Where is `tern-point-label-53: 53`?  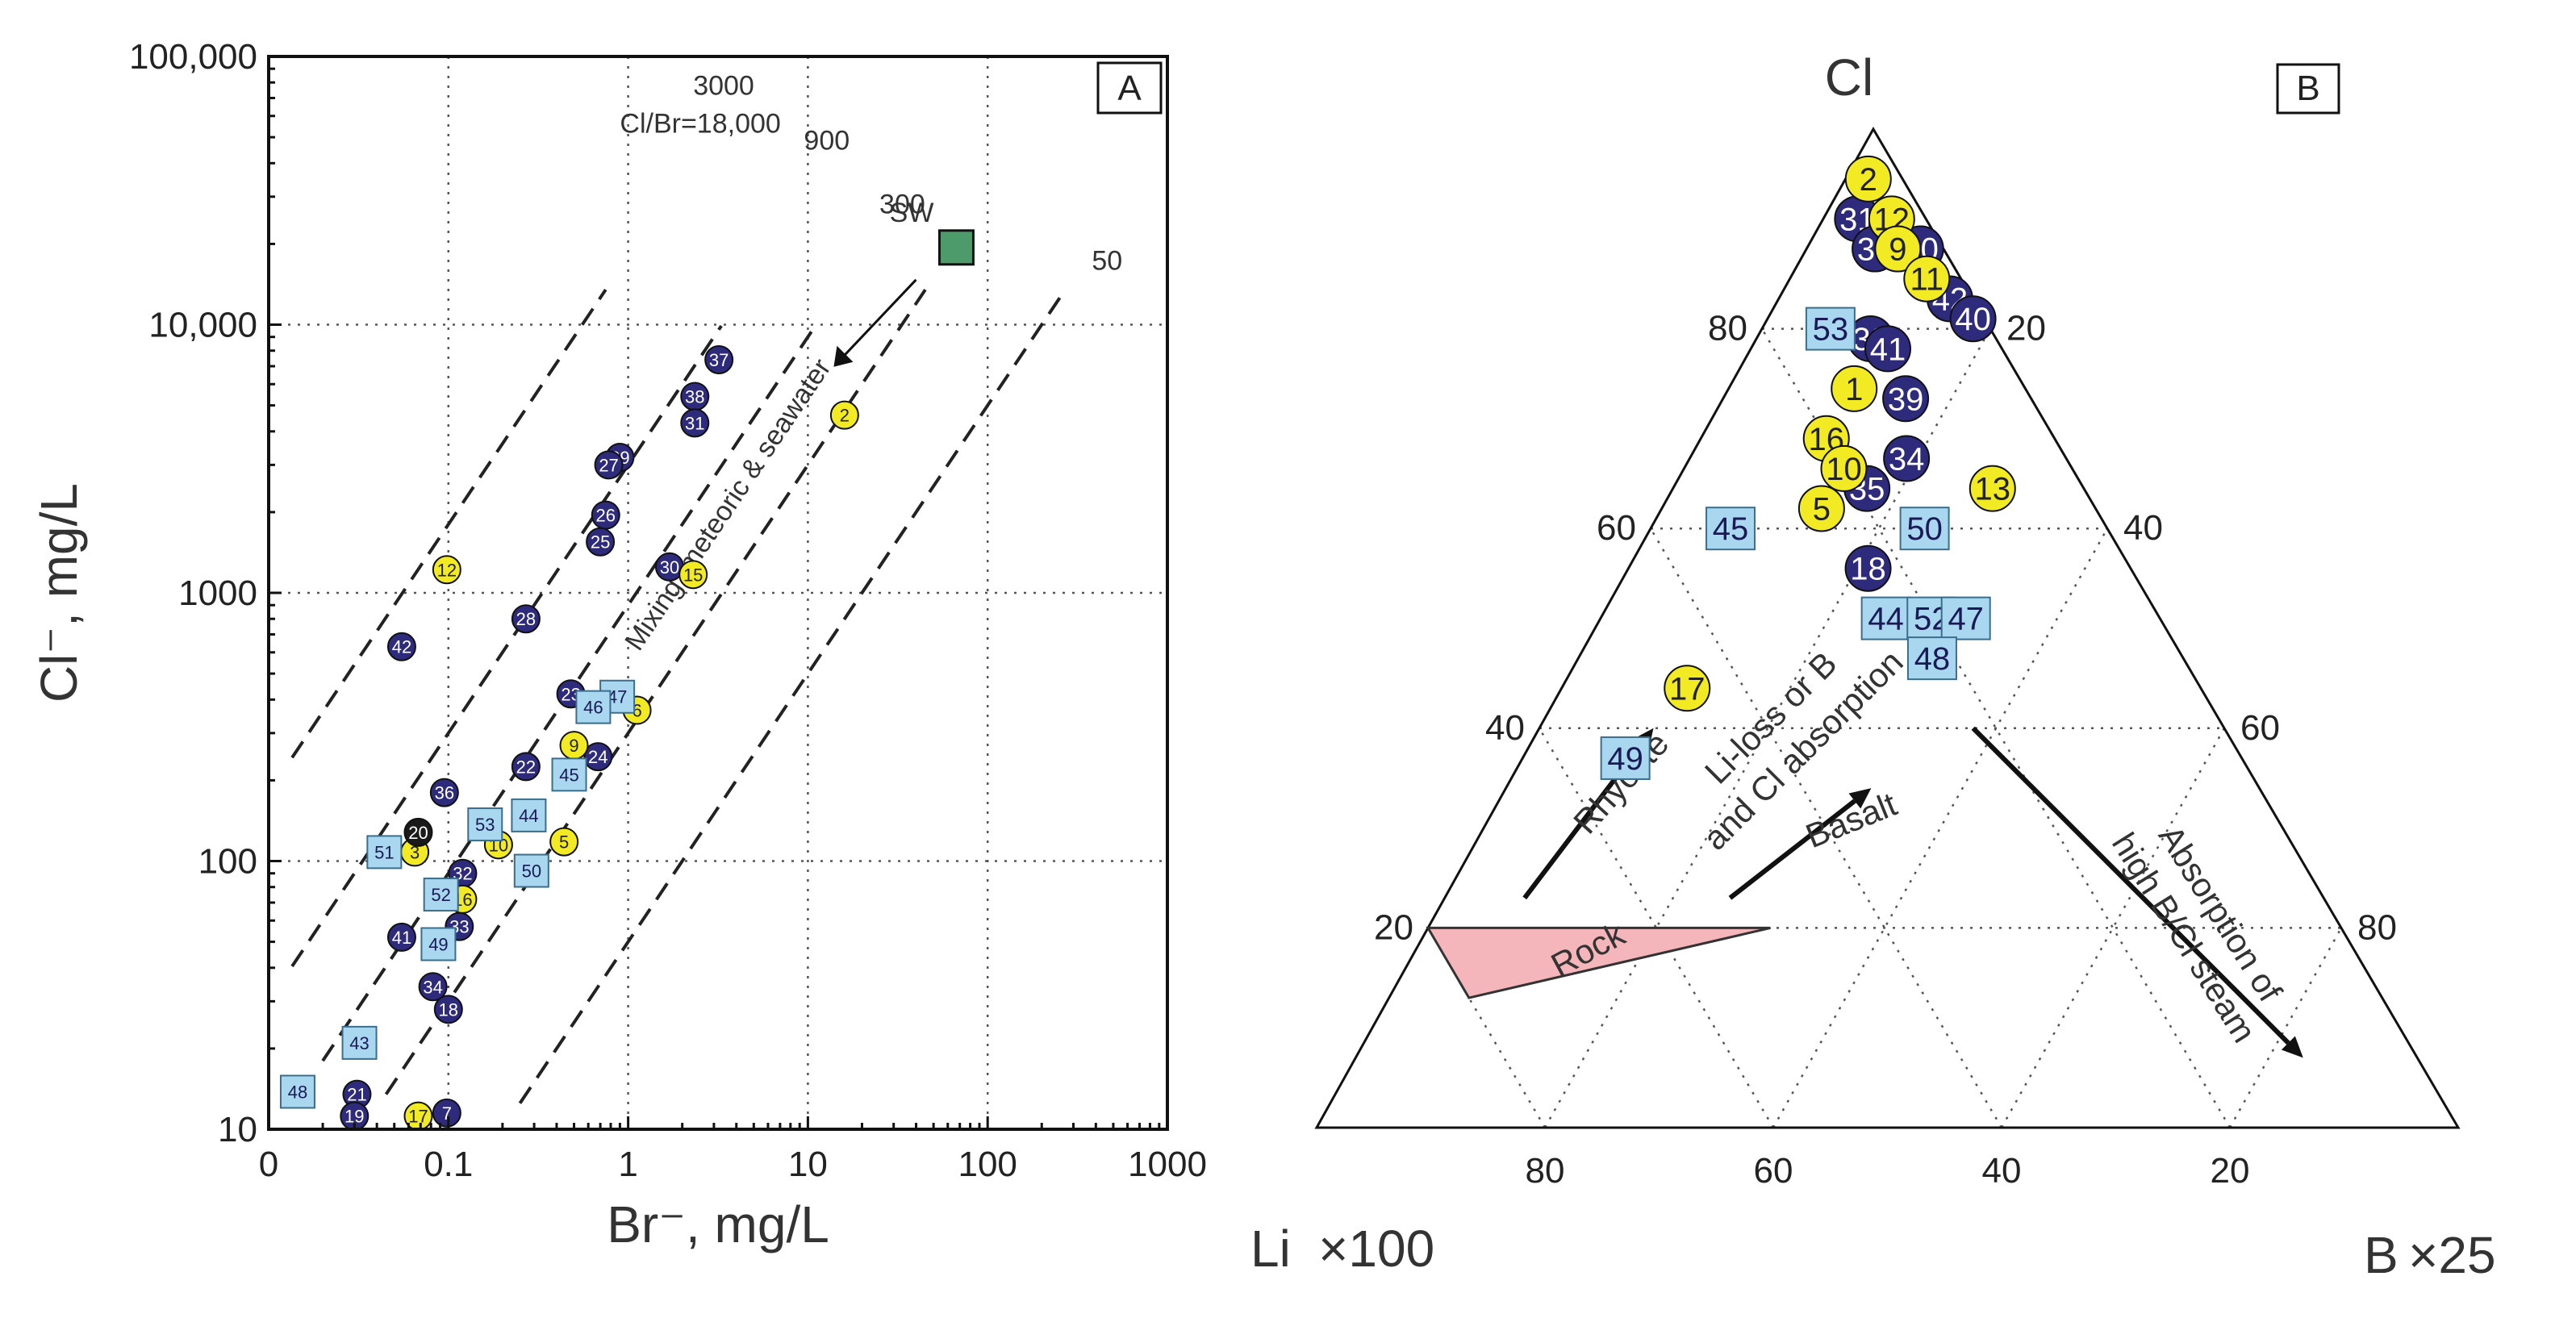 tern-point-label-53: 53 is located at coordinates (1831, 330).